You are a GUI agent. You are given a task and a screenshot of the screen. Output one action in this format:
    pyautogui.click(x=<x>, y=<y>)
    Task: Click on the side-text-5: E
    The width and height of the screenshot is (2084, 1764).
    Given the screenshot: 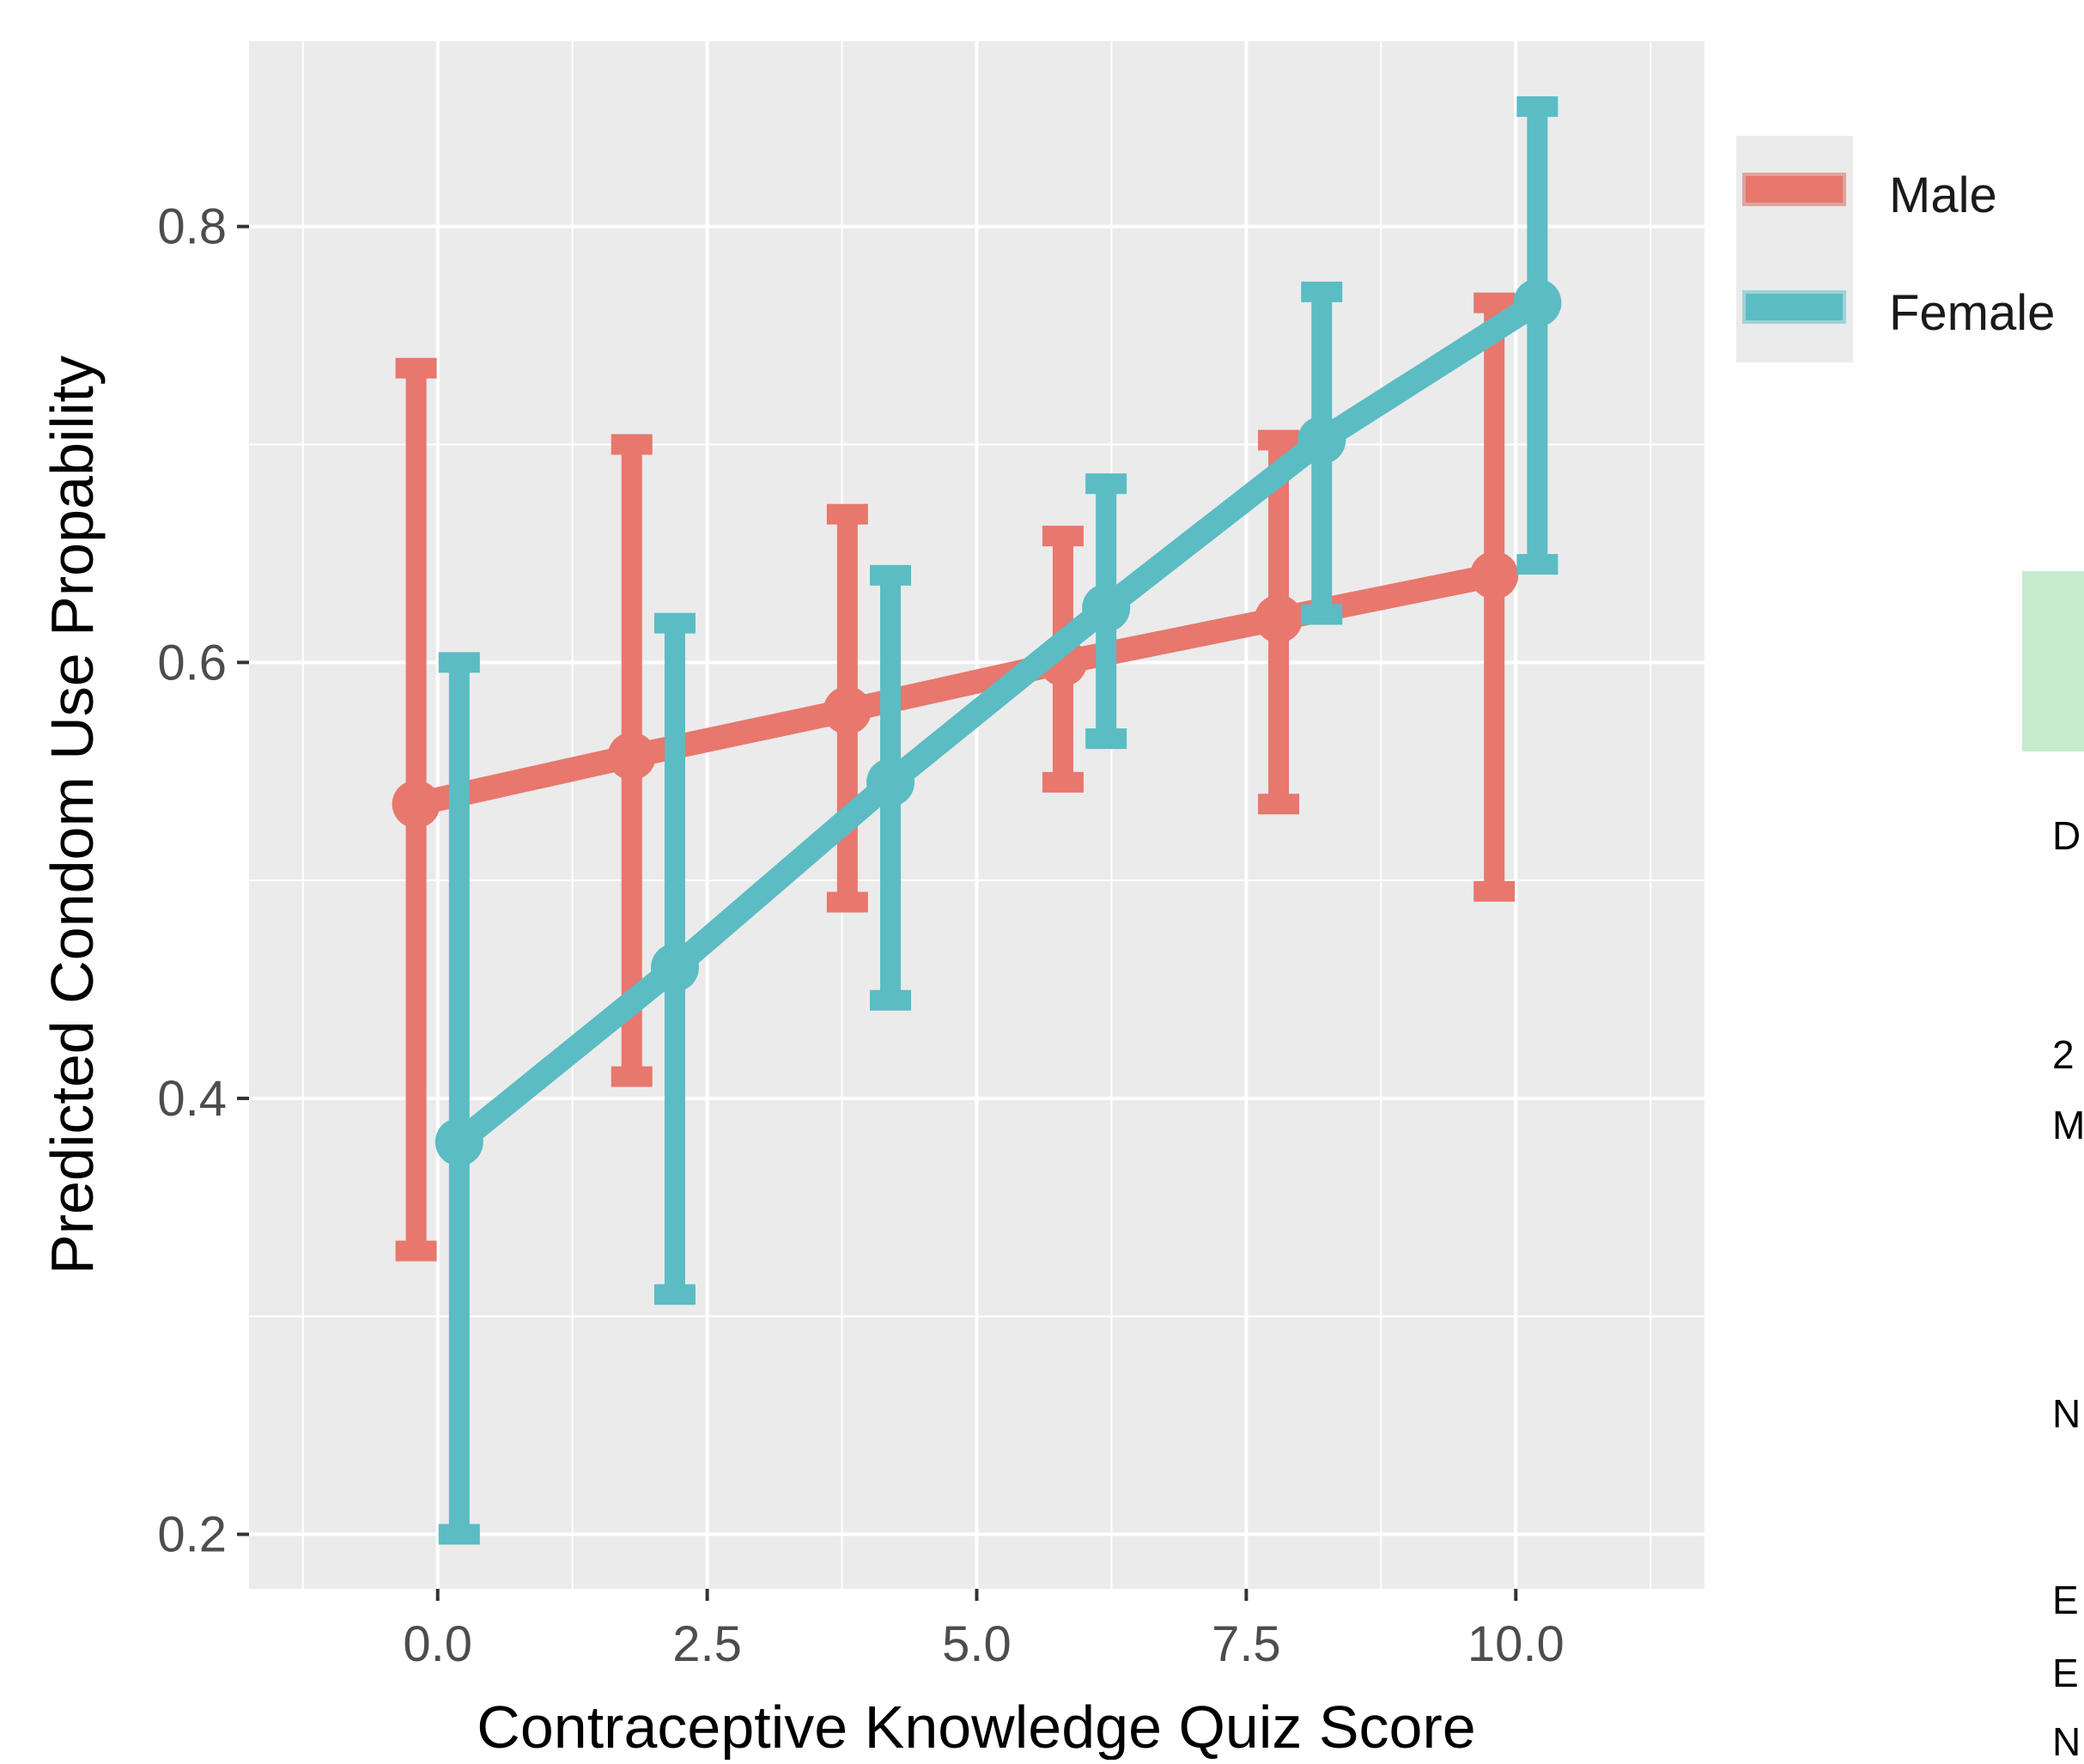 What is the action you would take?
    pyautogui.click(x=2065, y=1600)
    